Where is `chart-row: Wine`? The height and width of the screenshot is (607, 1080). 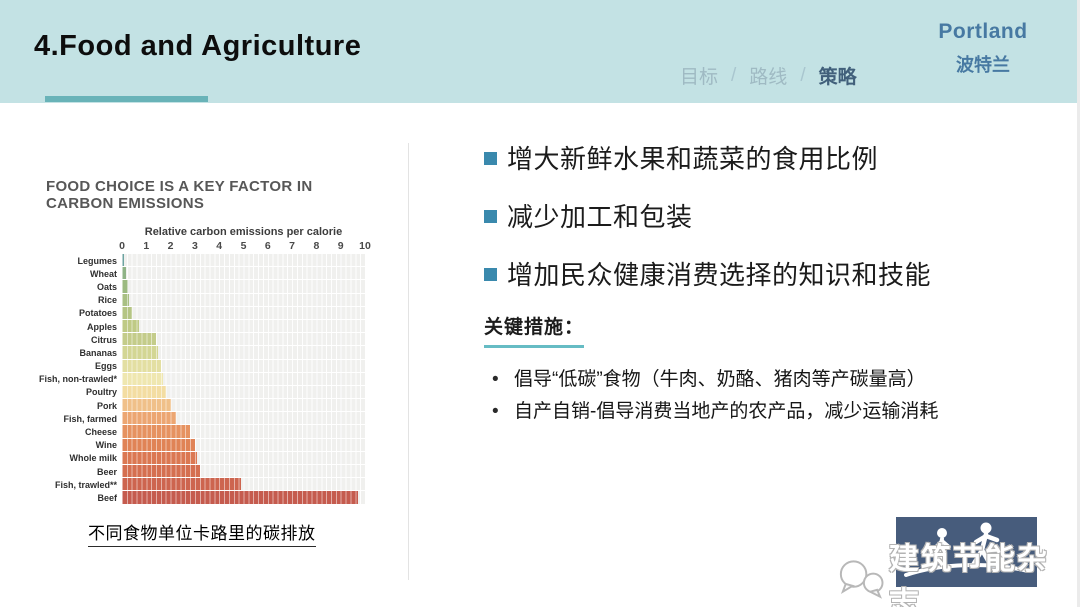
chart-row: Wine is located at coordinates (216, 445).